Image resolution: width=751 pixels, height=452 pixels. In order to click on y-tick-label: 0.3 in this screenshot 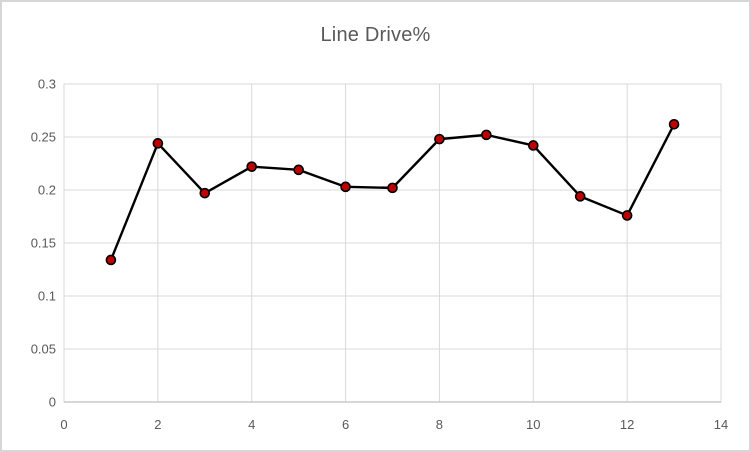, I will do `click(47, 84)`.